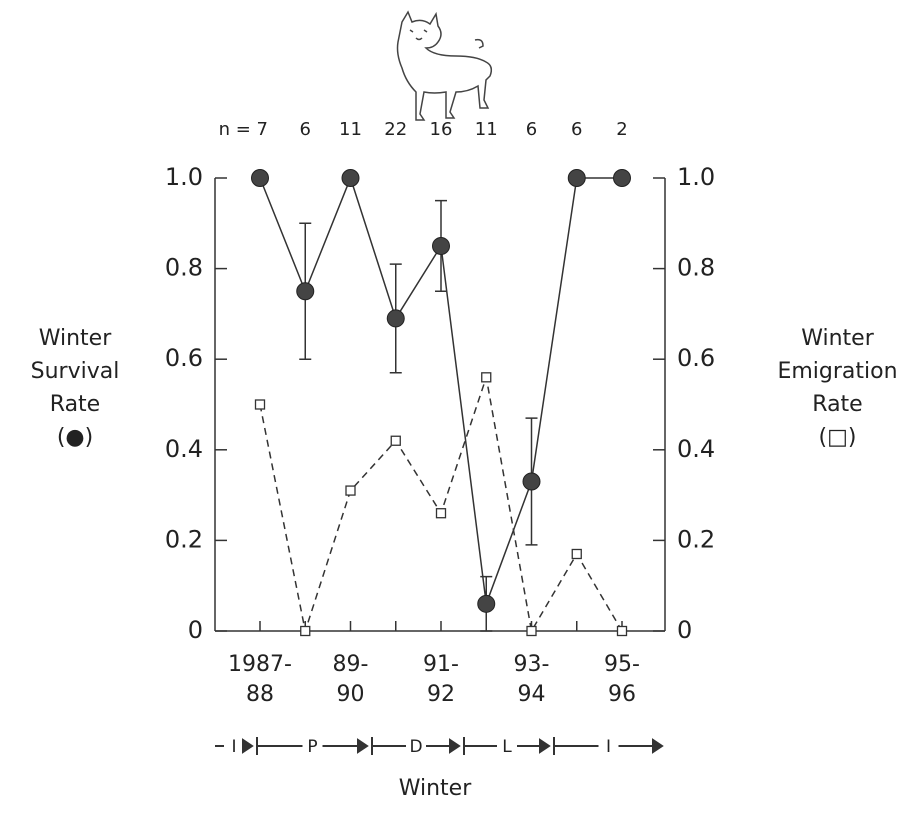  I want to click on y2-tick-label: 1.0, so click(696, 177).